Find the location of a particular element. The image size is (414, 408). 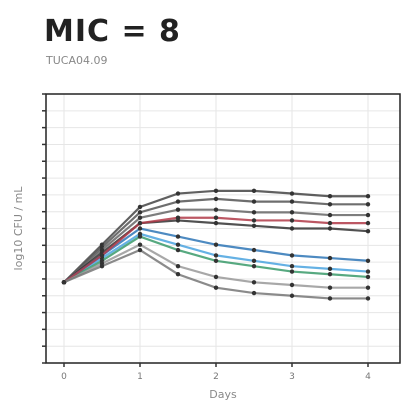

chart-title: MIC = 8 is located at coordinates (112, 31).